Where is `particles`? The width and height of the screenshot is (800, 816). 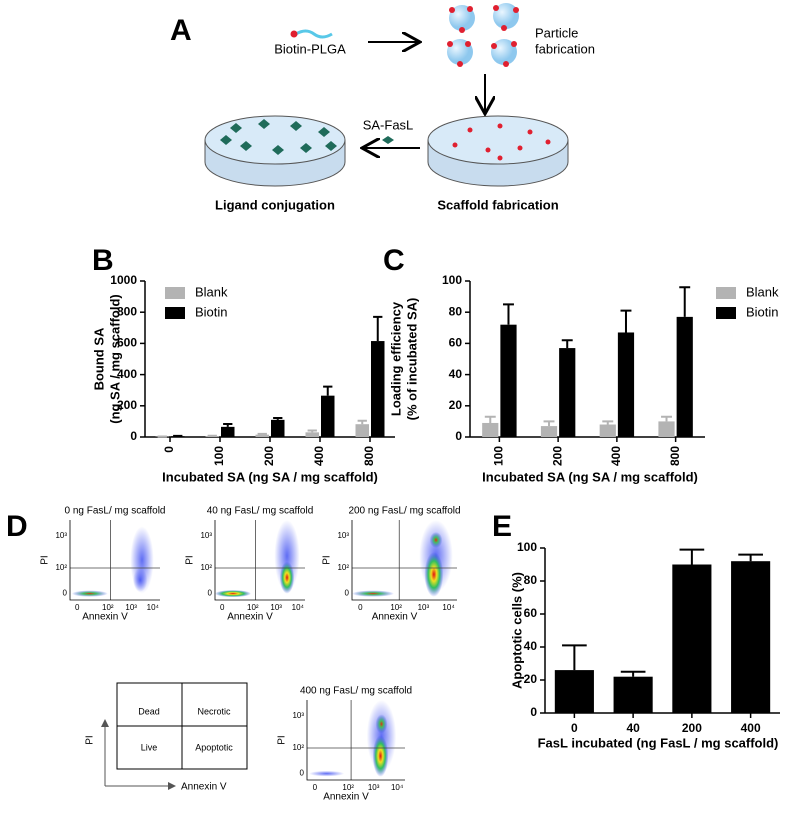 particles is located at coordinates (483, 35).